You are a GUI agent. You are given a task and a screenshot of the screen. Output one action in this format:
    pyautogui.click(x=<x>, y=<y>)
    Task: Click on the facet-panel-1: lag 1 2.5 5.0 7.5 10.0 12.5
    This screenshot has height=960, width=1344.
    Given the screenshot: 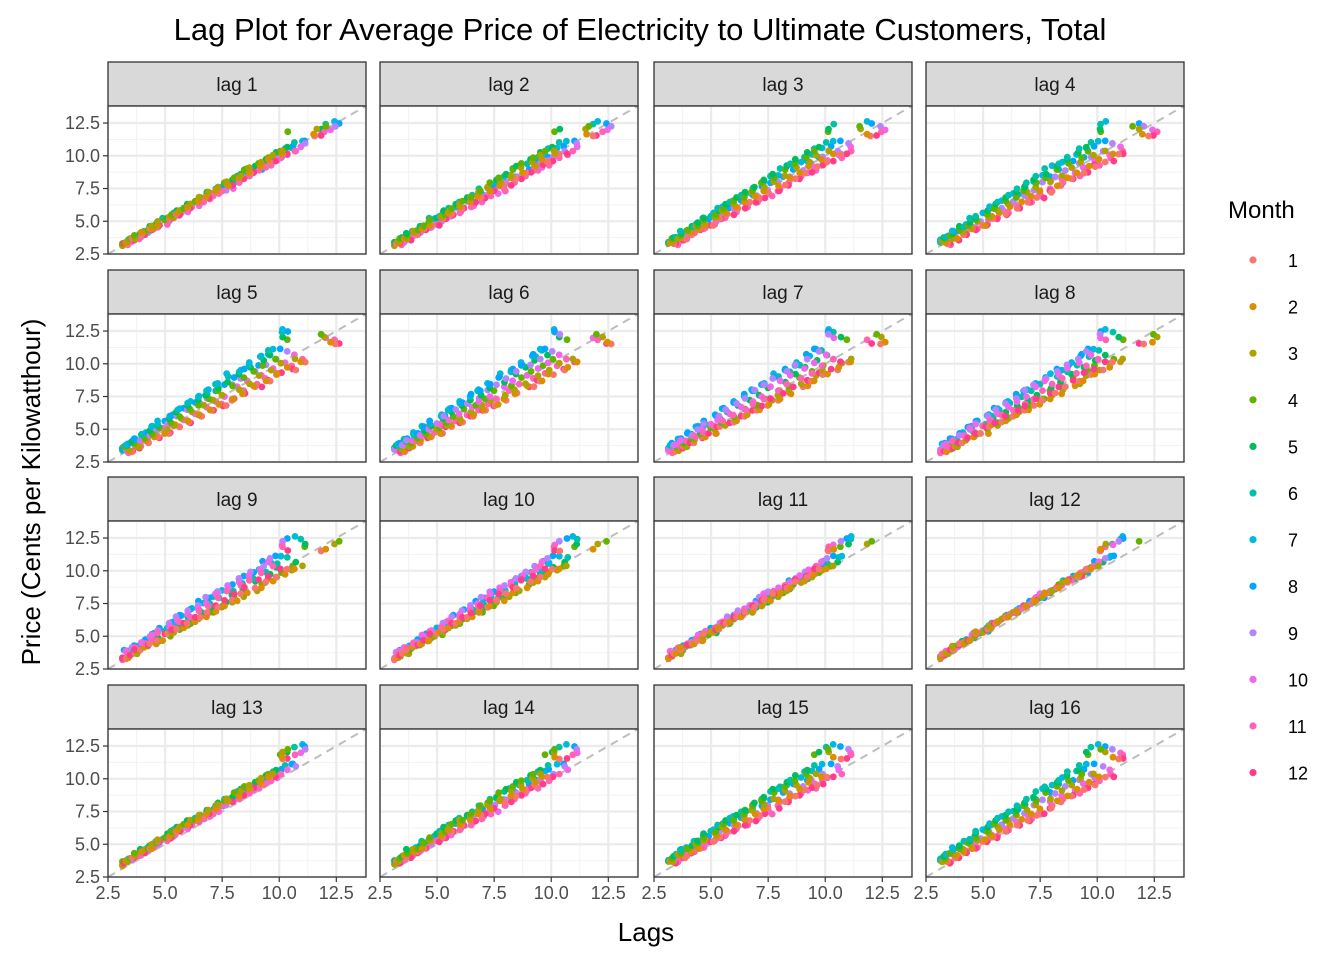 What is the action you would take?
    pyautogui.click(x=216, y=162)
    